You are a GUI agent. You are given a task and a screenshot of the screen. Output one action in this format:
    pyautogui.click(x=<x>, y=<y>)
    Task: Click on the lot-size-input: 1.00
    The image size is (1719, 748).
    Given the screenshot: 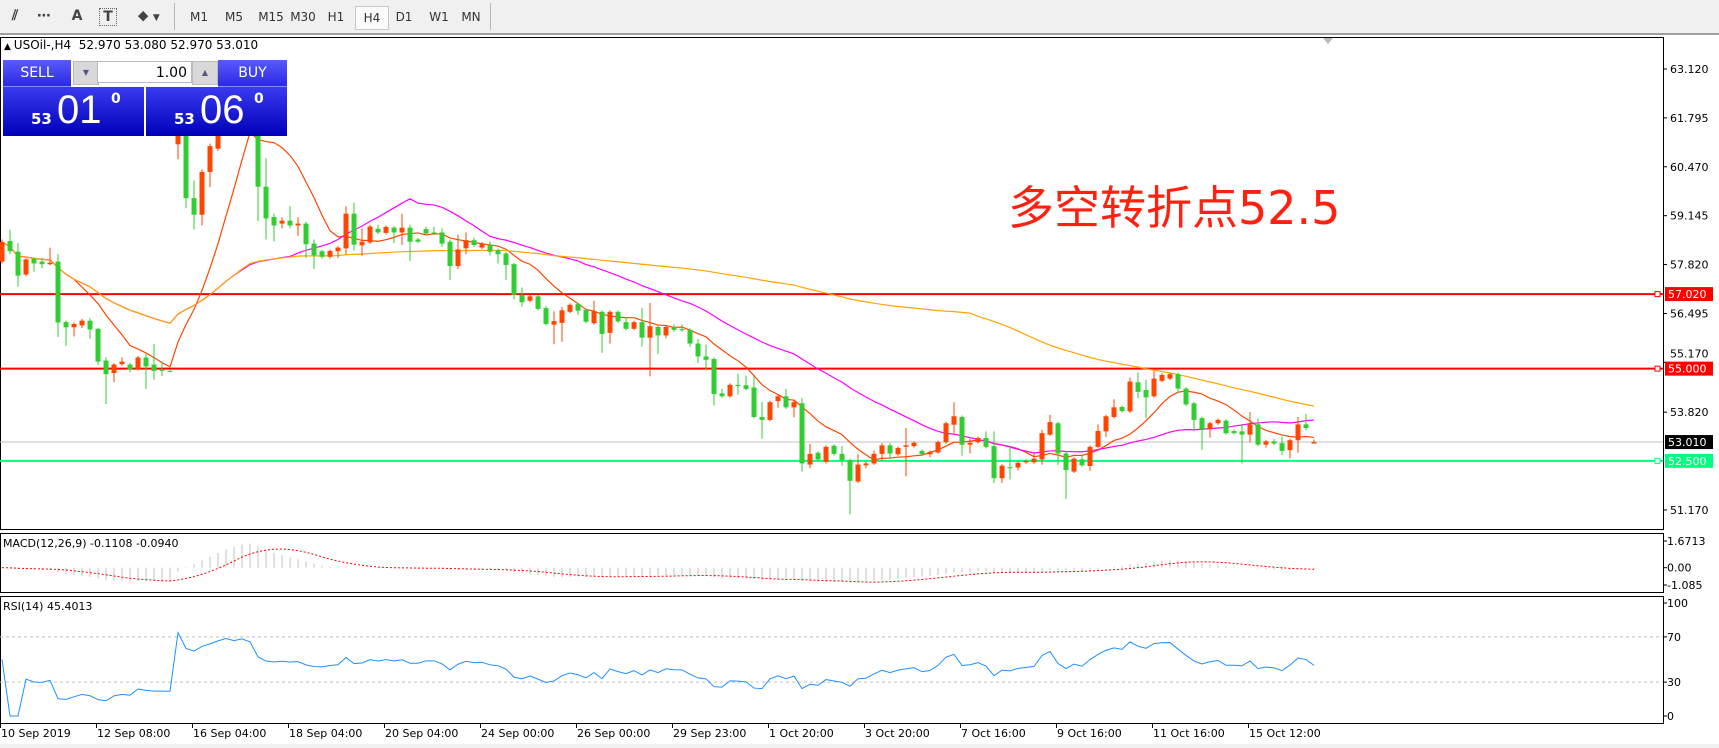 What is the action you would take?
    pyautogui.click(x=144, y=72)
    